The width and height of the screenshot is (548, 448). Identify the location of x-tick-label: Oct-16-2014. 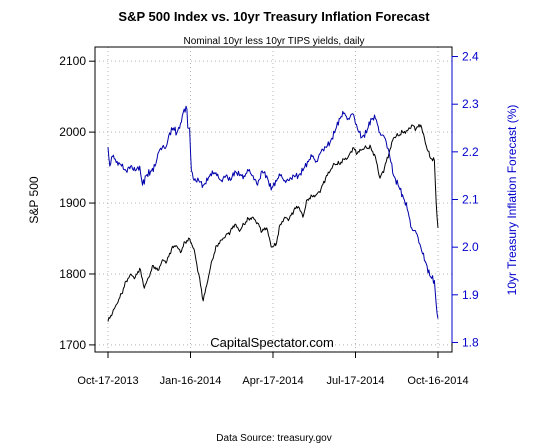
(437, 381).